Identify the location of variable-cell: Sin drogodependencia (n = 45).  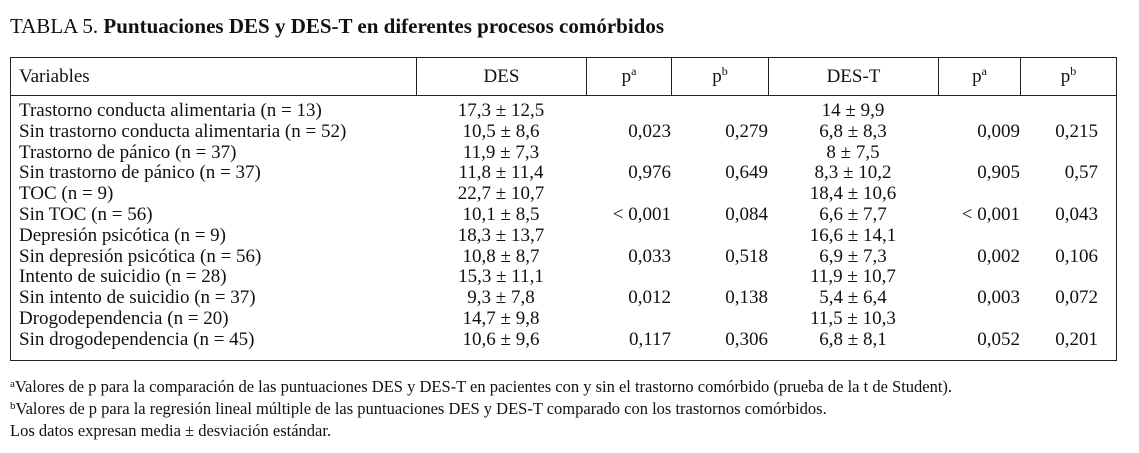
(137, 339).